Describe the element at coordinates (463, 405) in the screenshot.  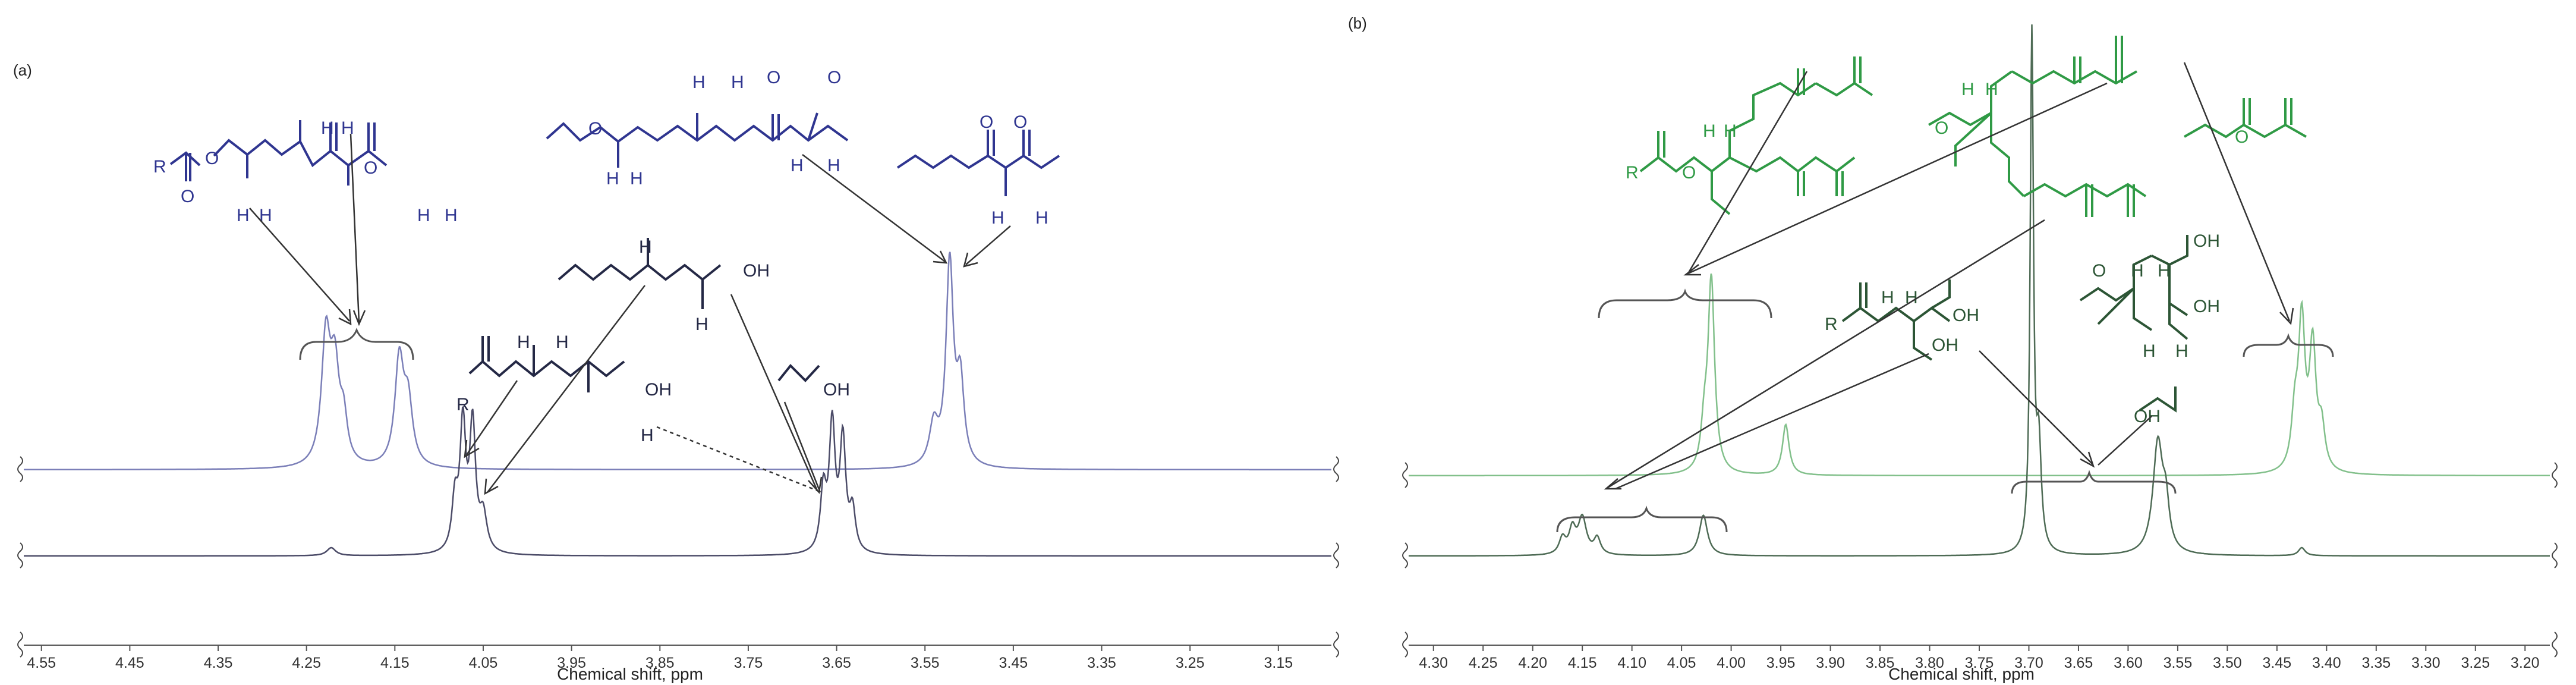
I see `r-label-a2: R` at that location.